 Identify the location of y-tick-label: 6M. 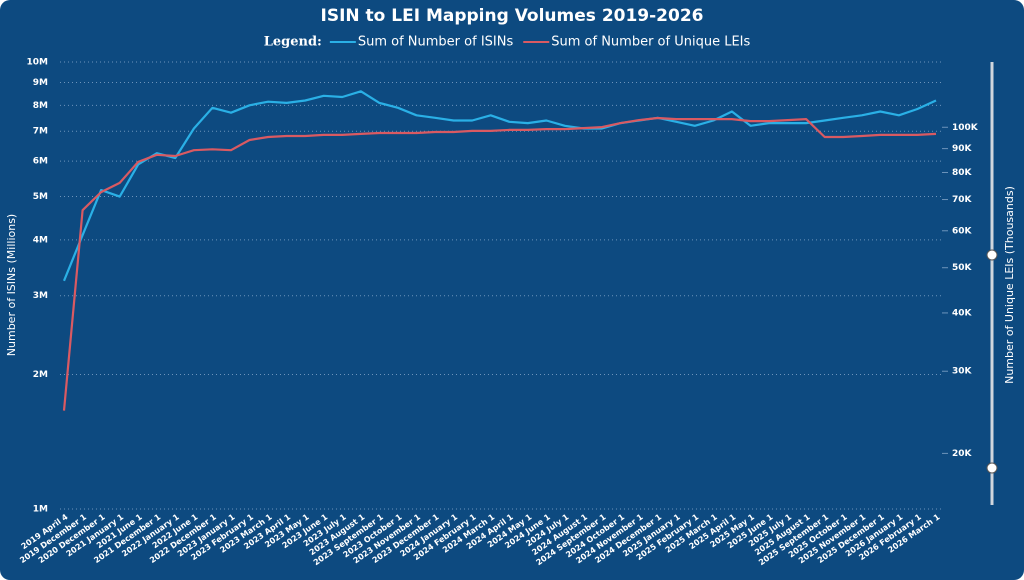
(40, 162).